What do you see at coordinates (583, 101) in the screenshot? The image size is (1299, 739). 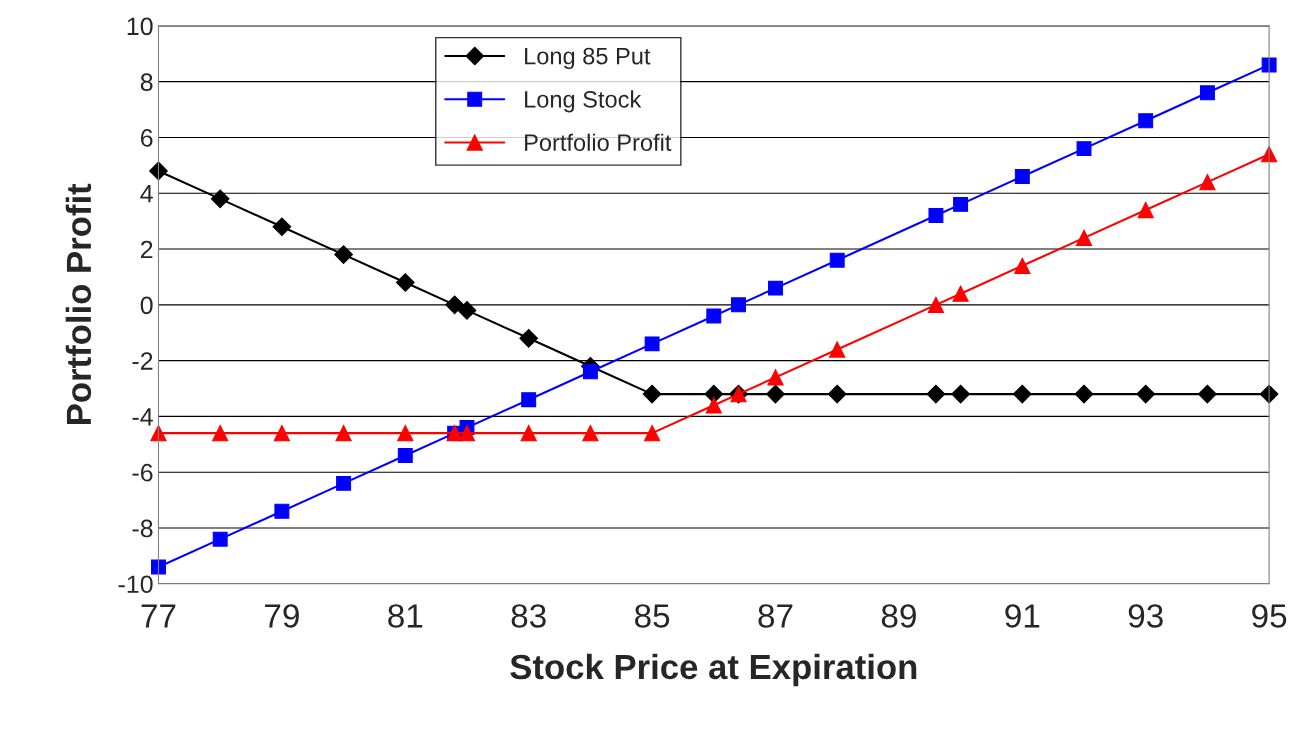 I see `legend-label: Long Stock` at bounding box center [583, 101].